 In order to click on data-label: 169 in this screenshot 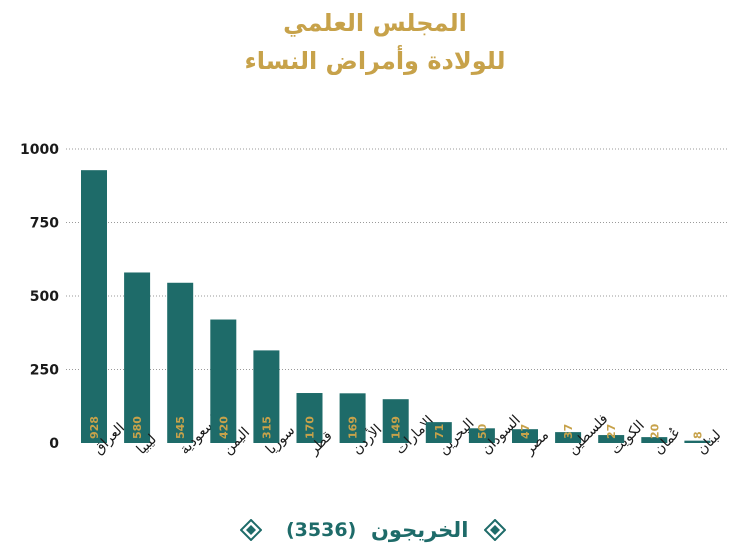, I will do `click(353, 427)`.